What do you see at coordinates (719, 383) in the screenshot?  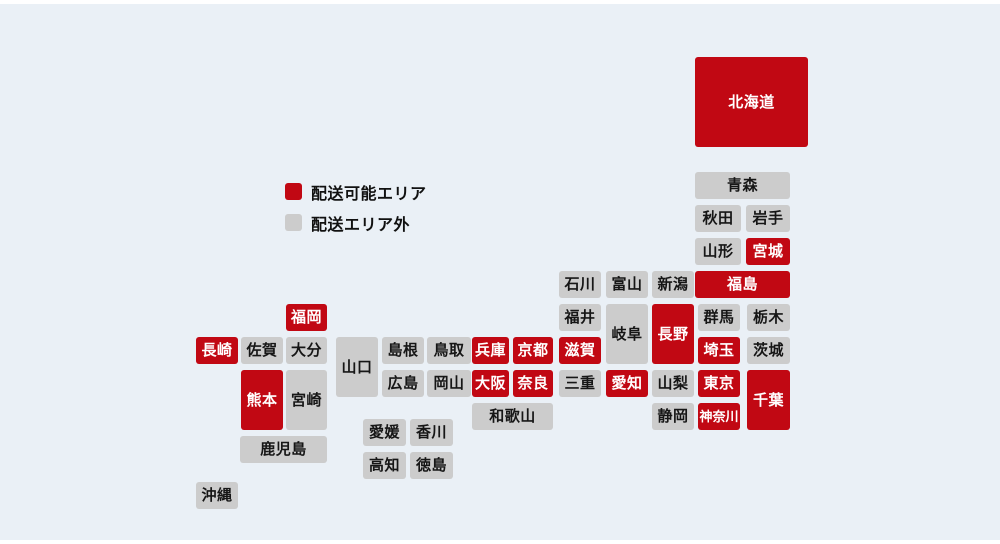 I see `prefecture-tile: 東京` at bounding box center [719, 383].